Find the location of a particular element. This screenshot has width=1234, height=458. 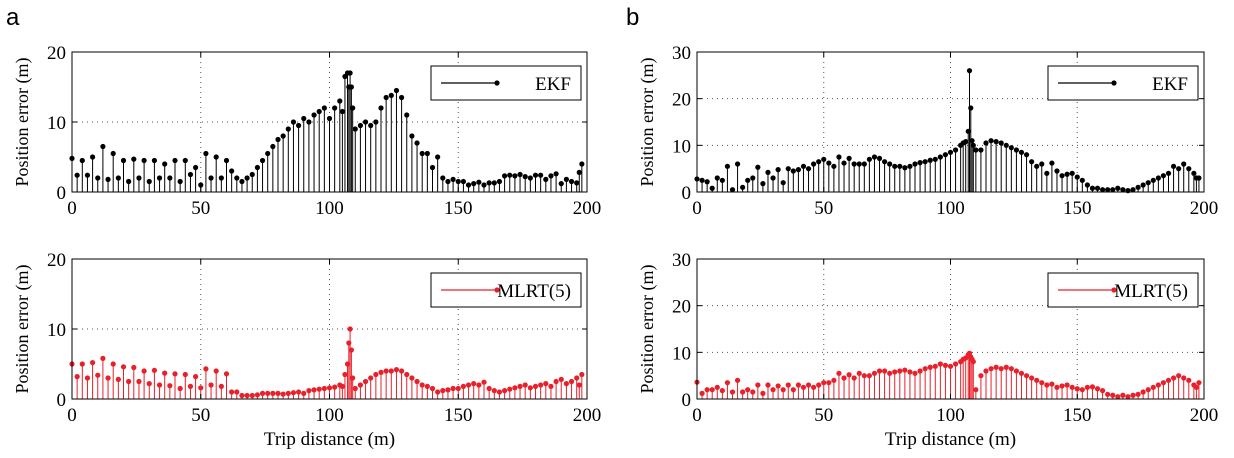

panel-label-b: b is located at coordinates (633, 17).